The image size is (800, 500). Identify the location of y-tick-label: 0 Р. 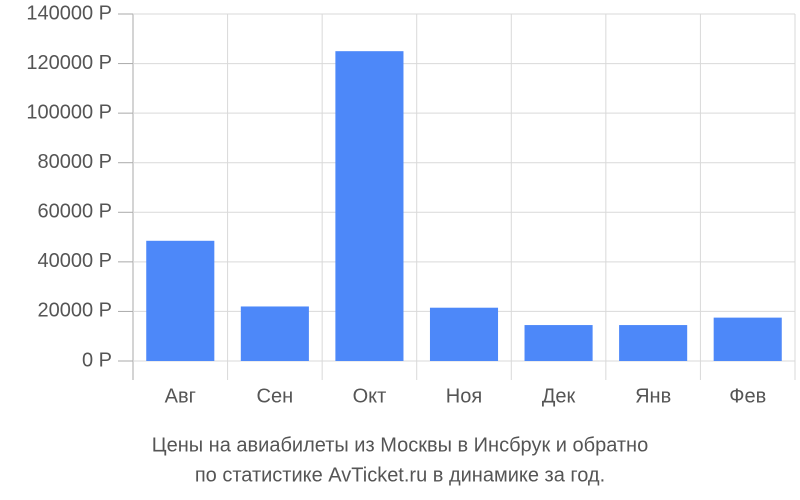
(97, 360).